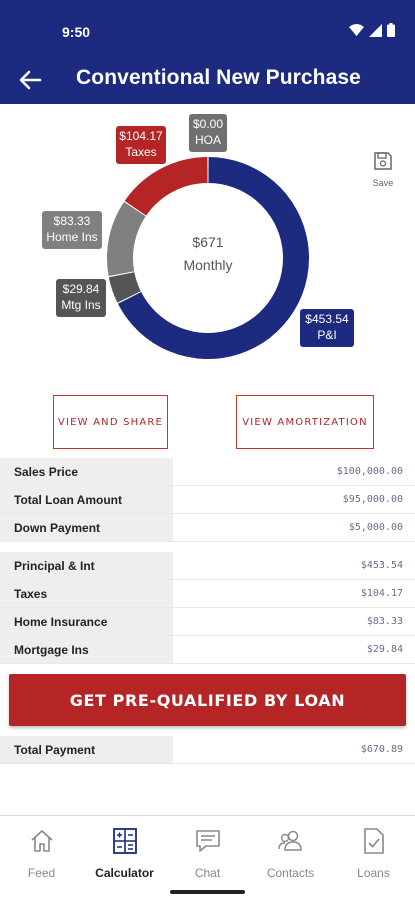 The height and width of the screenshot is (900, 415). I want to click on wifi-icon, so click(356, 30).